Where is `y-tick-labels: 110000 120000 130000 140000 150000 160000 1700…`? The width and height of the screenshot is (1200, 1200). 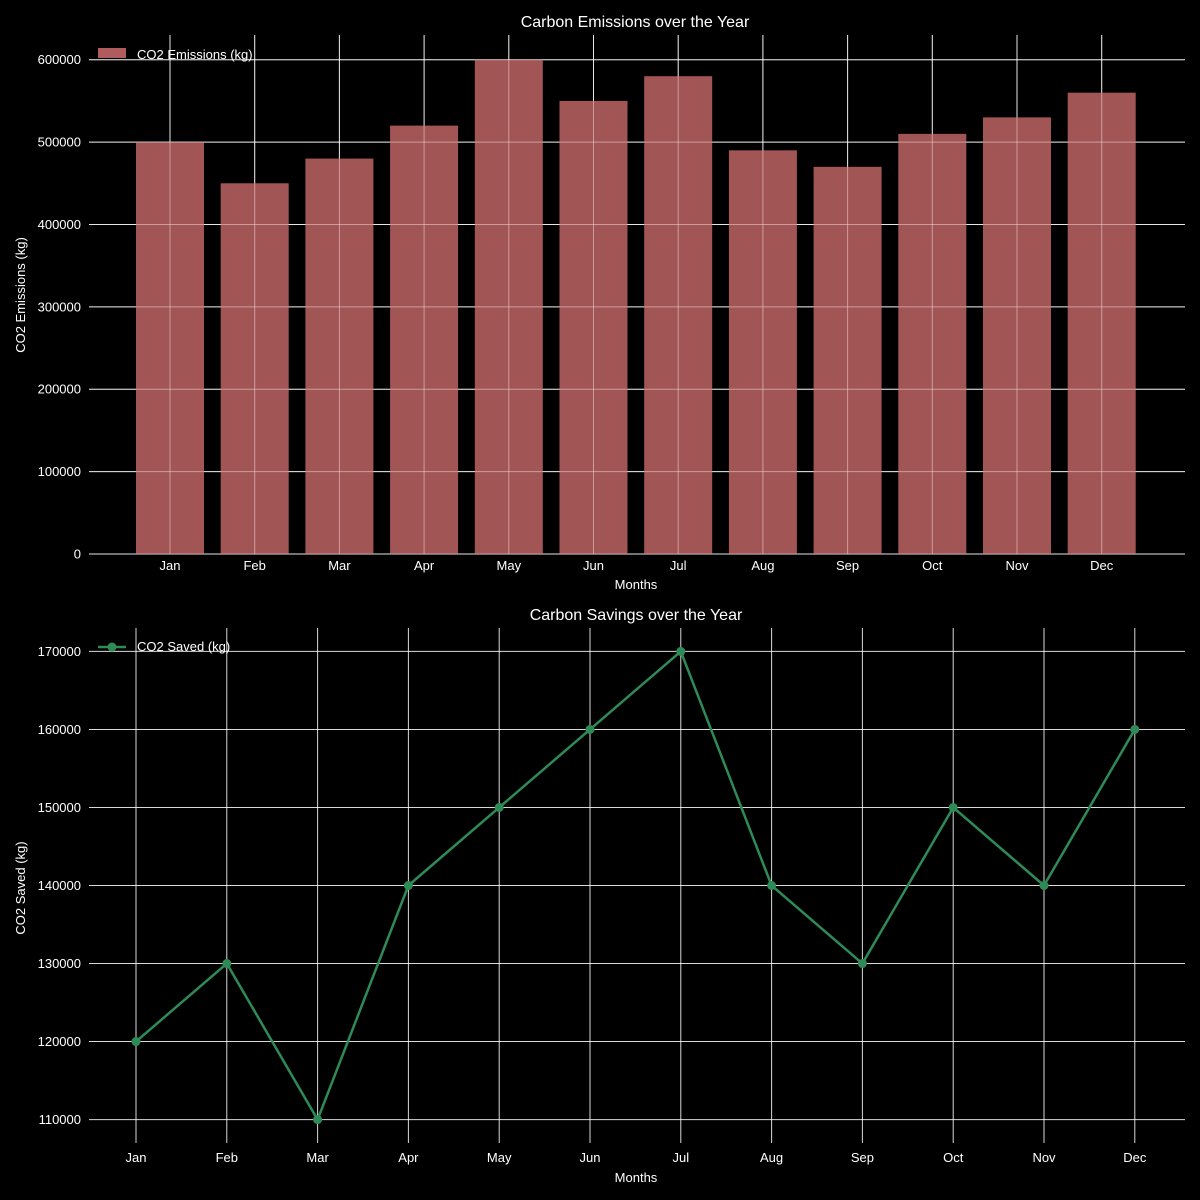
y-tick-labels: 110000 120000 130000 140000 150000 160000 1700… is located at coordinates (59, 885).